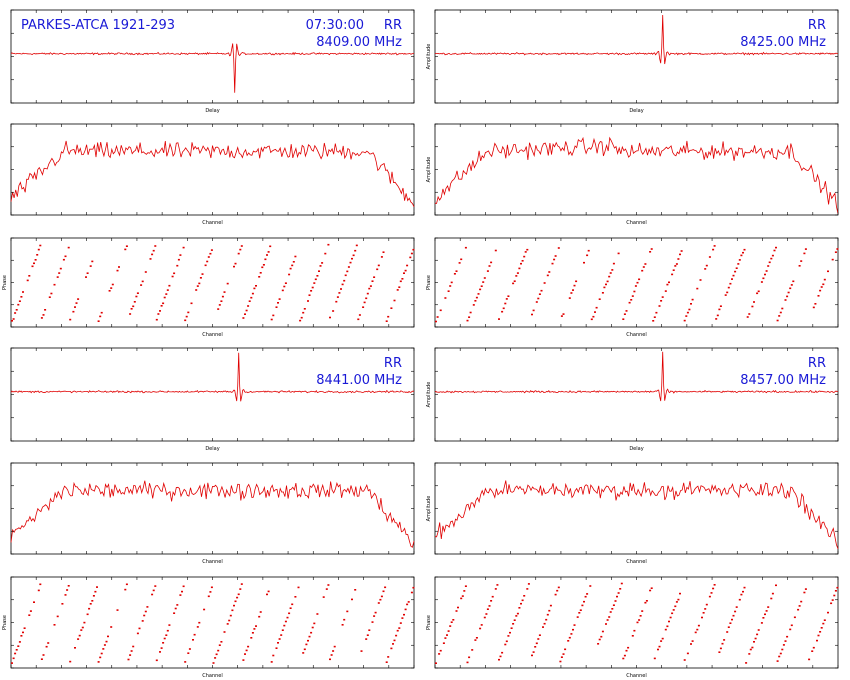 The image size is (850, 680). Describe the element at coordinates (335, 25) in the screenshot. I see `scan-time: 07:30:00` at that location.